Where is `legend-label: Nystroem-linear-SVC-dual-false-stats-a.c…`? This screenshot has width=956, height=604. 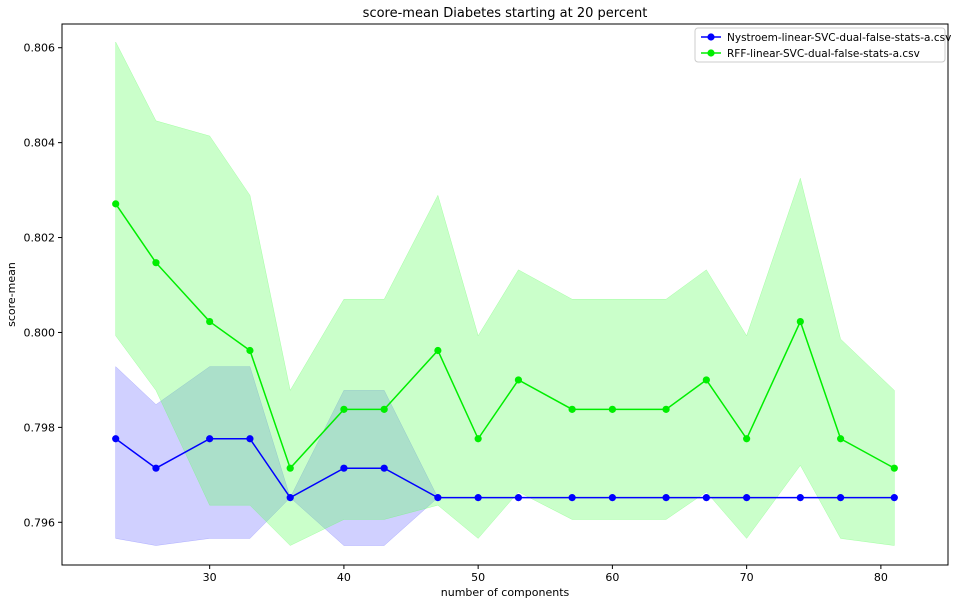 legend-label: Nystroem-linear-SVC-dual-false-stats-a.c… is located at coordinates (839, 38).